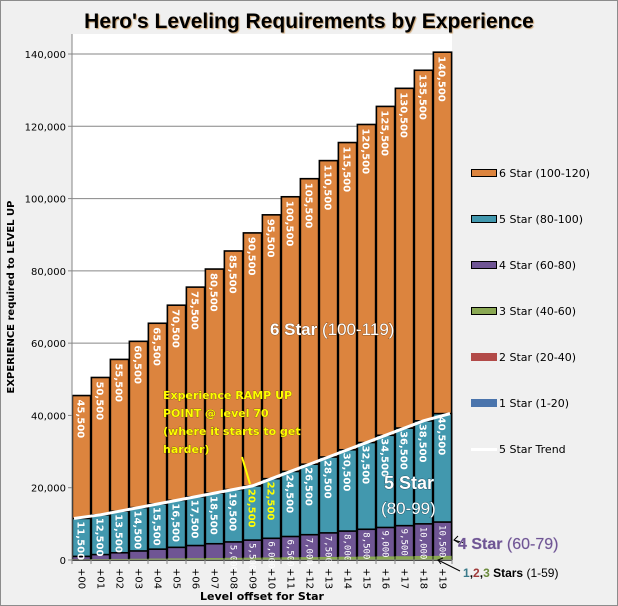  Describe the element at coordinates (440, 561) in the screenshot. I see `low-stars-arrowhead` at that location.